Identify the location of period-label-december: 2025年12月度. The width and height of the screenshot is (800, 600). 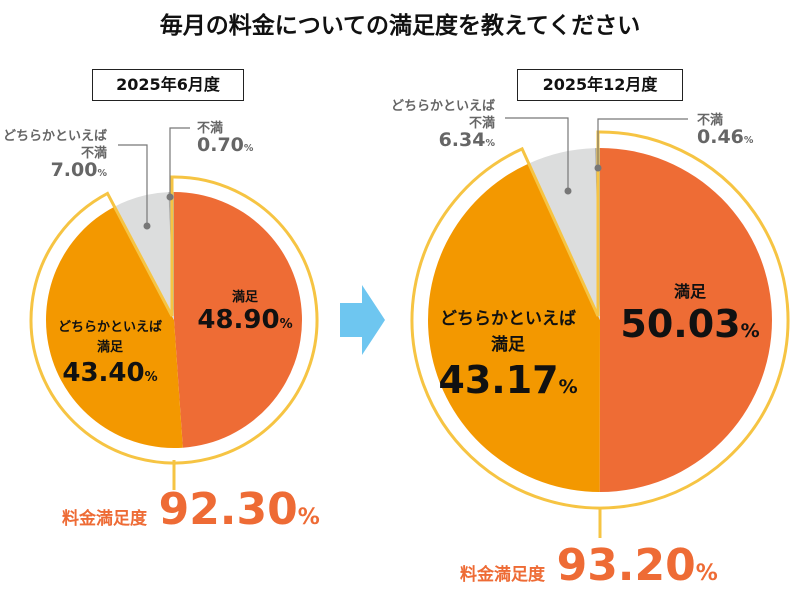
(600, 85).